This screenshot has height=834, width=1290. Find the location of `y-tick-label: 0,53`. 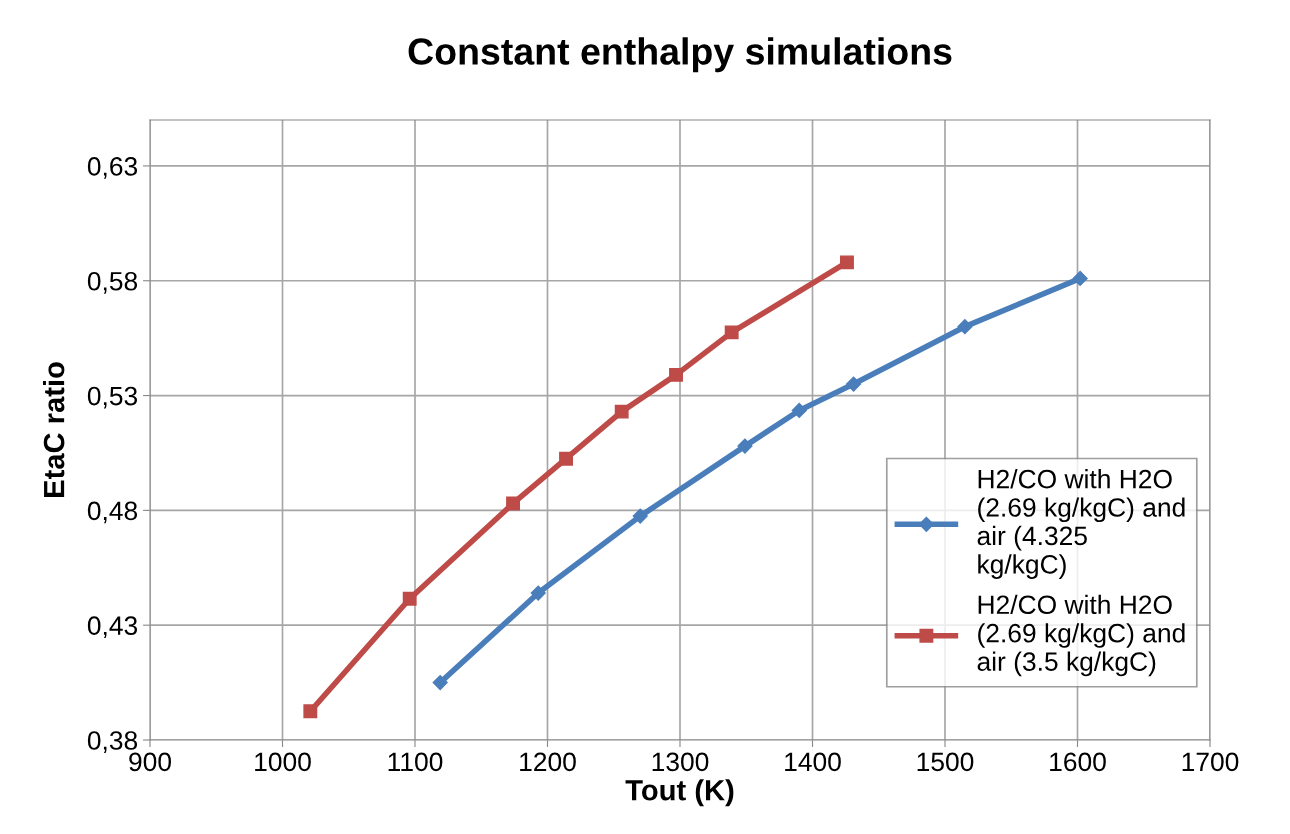

y-tick-label: 0,53 is located at coordinates (112, 397).